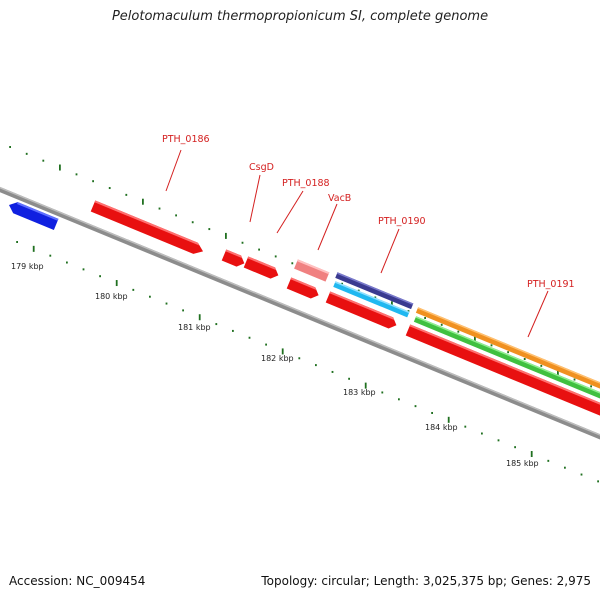  What do you see at coordinates (312, 270) in the screenshot?
I see `cds-vacb` at bounding box center [312, 270].